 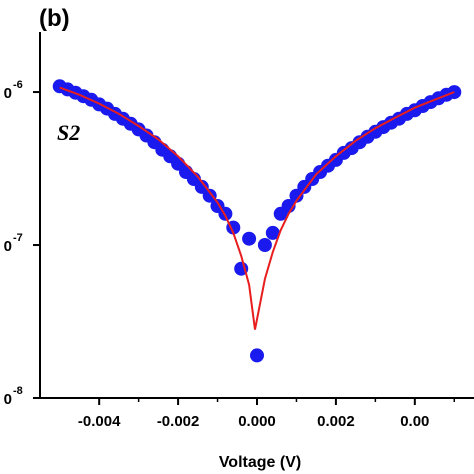 I want to click on x-tick-label: 0.002, so click(x=336, y=421).